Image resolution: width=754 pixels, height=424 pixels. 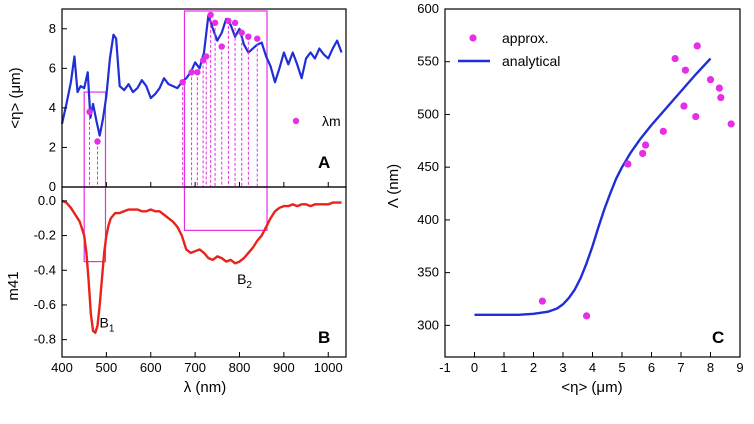 What do you see at coordinates (428, 8) in the screenshot?
I see `panel-c-ytick-label: 600` at bounding box center [428, 8].